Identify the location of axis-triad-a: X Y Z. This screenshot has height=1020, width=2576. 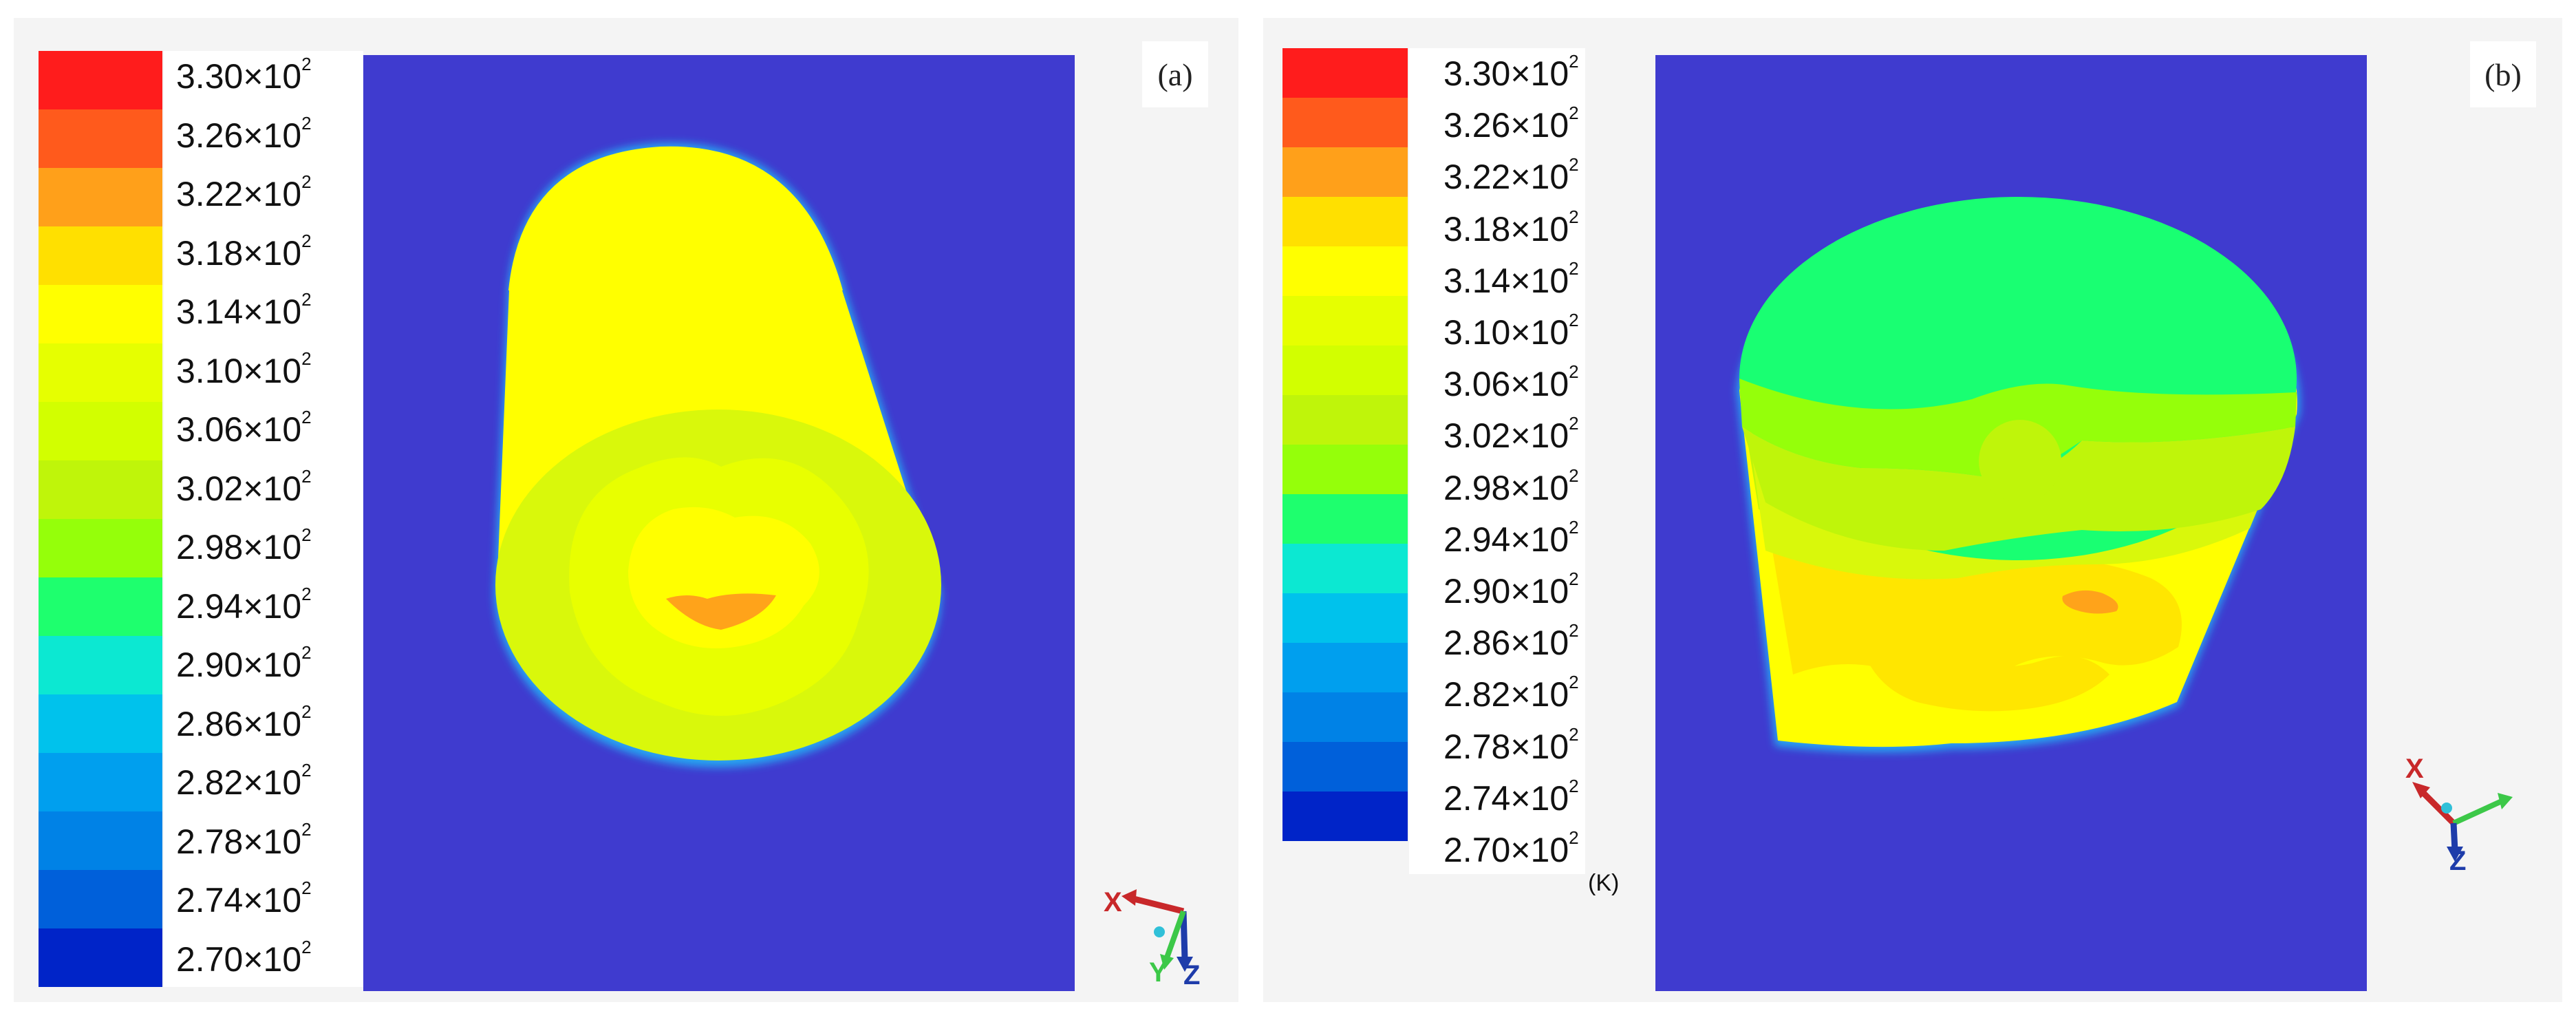
(1152, 937).